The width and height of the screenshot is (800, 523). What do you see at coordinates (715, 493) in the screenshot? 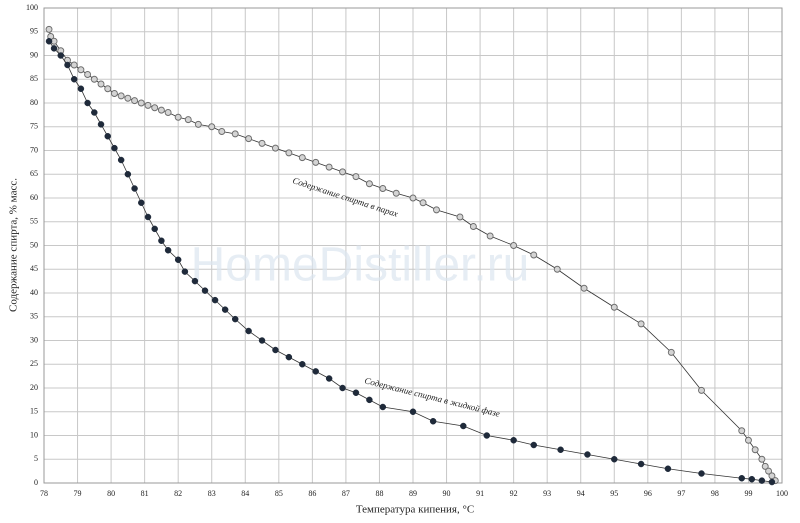
I see `x-tick-label: 98` at bounding box center [715, 493].